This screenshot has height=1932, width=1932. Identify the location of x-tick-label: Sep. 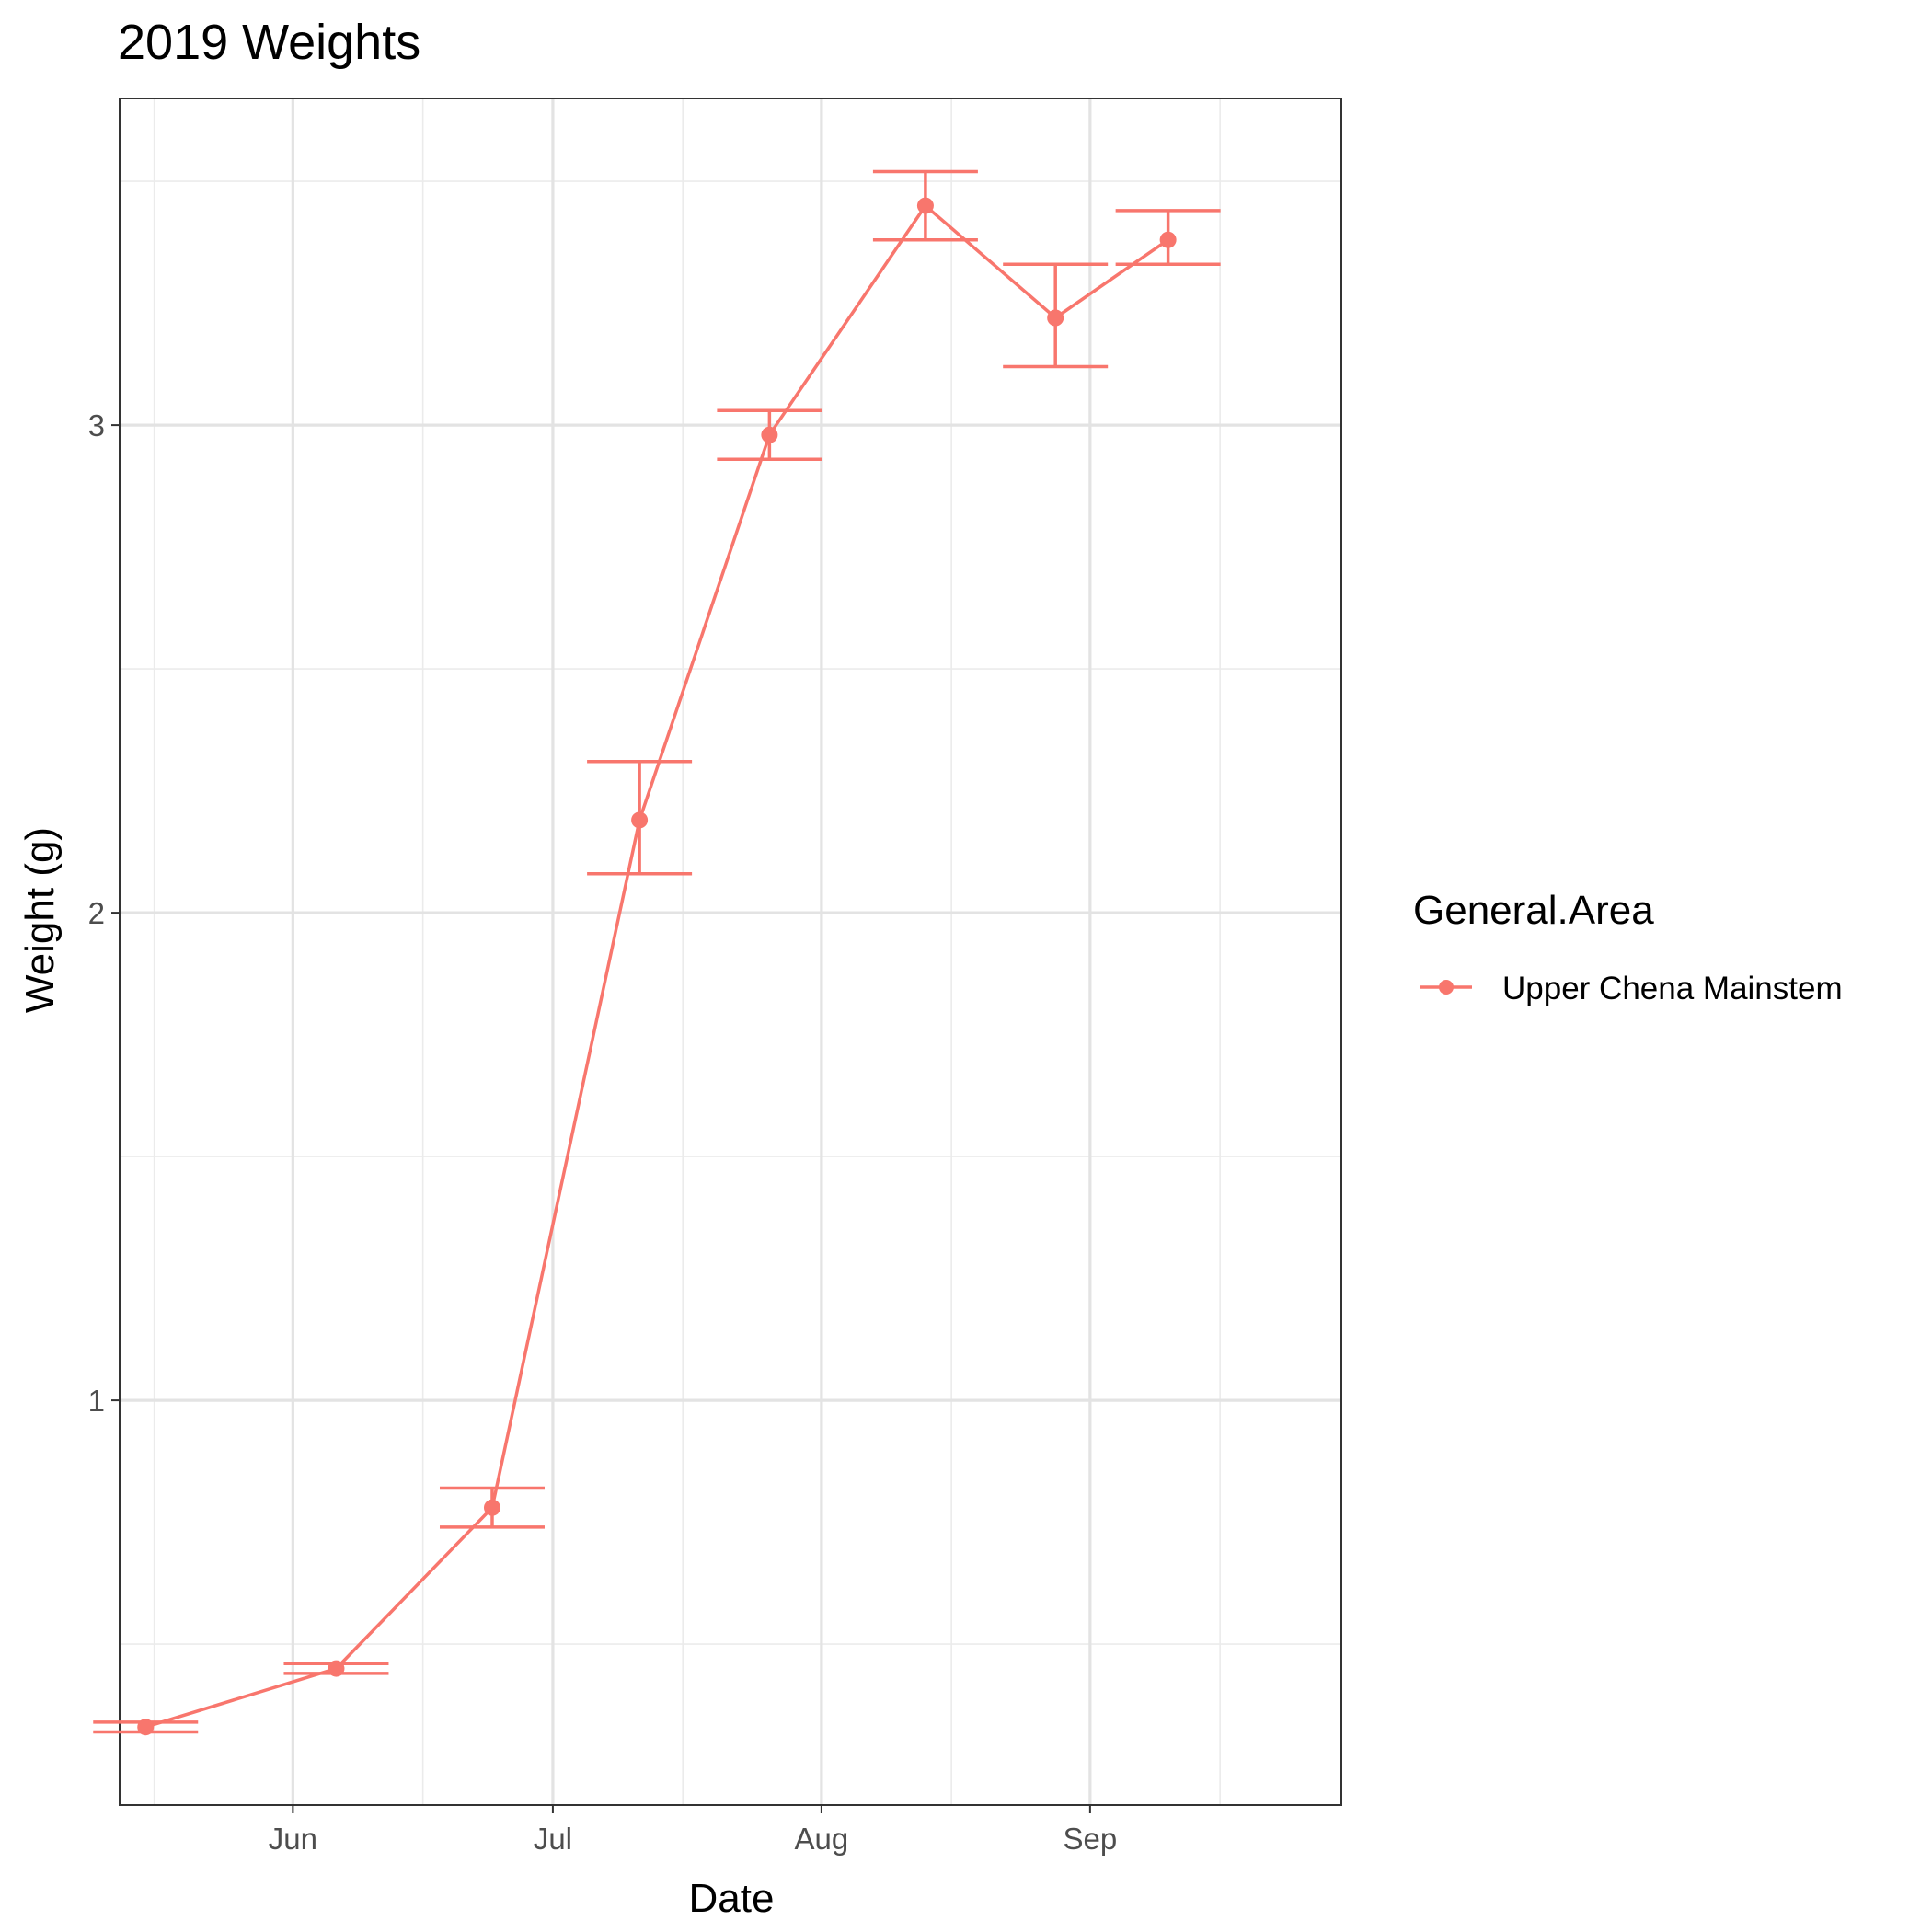
(1091, 1839).